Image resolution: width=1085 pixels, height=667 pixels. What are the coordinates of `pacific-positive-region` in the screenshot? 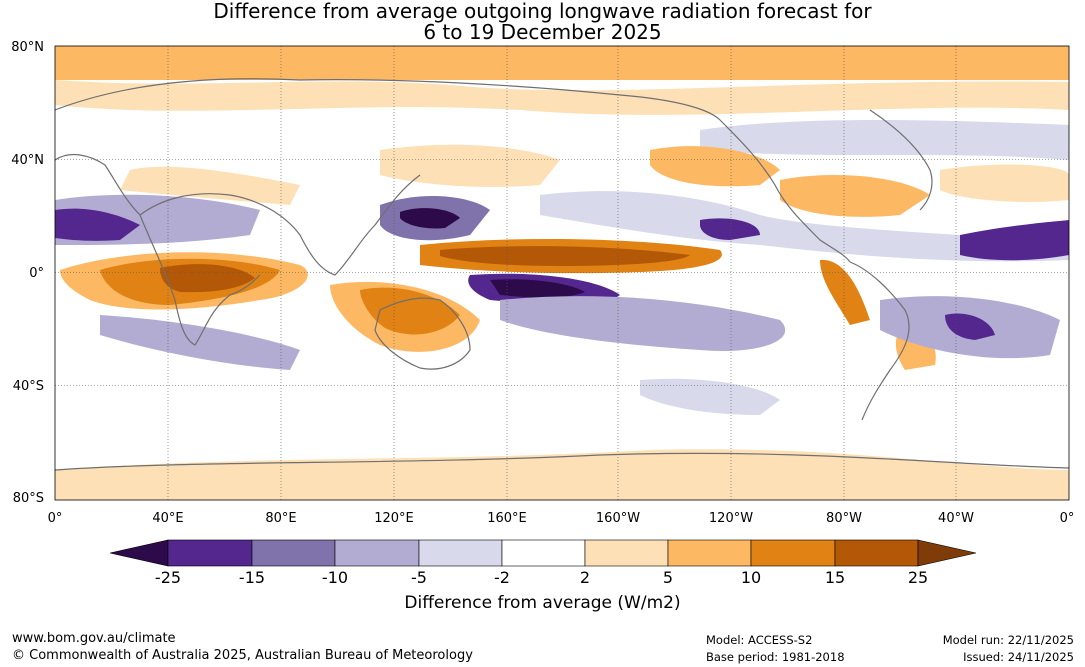 It's located at (715, 166).